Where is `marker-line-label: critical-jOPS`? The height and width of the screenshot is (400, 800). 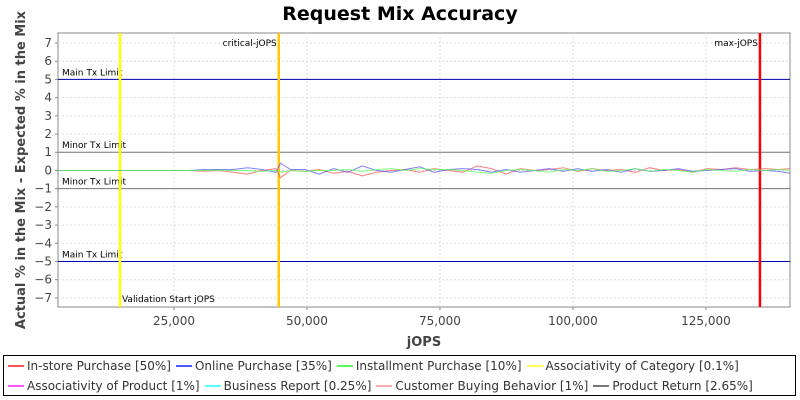 marker-line-label: critical-jOPS is located at coordinates (250, 44).